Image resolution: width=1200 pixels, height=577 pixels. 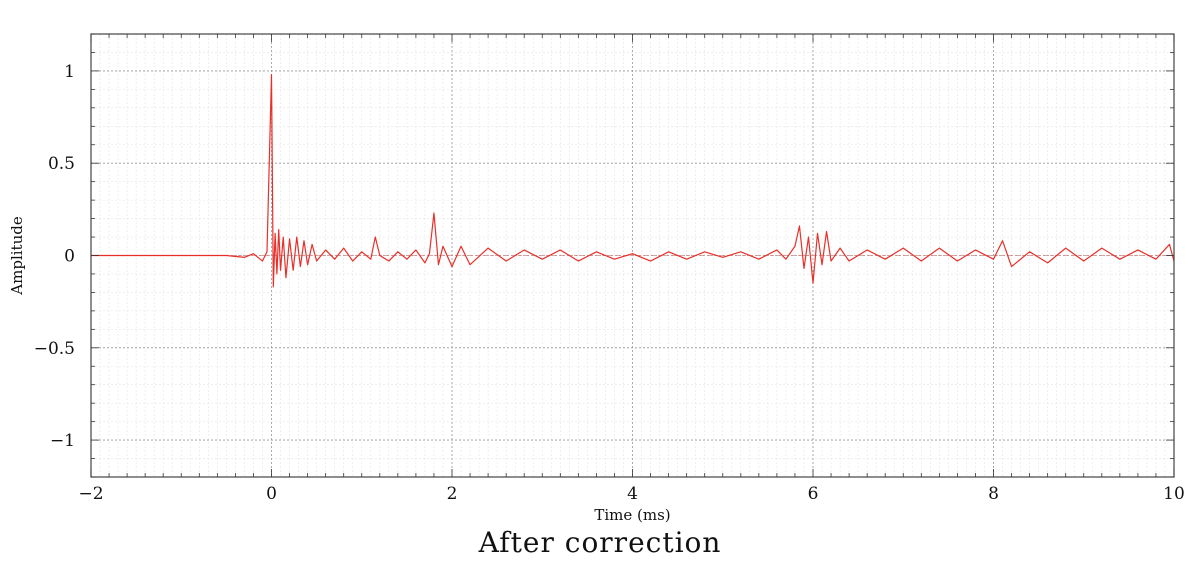 I want to click on y-tick-label: −1, so click(x=62, y=441).